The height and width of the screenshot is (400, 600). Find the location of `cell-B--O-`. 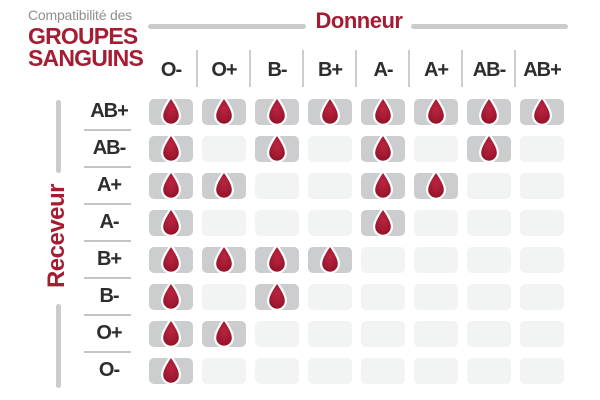

cell-B--O- is located at coordinates (171, 296).